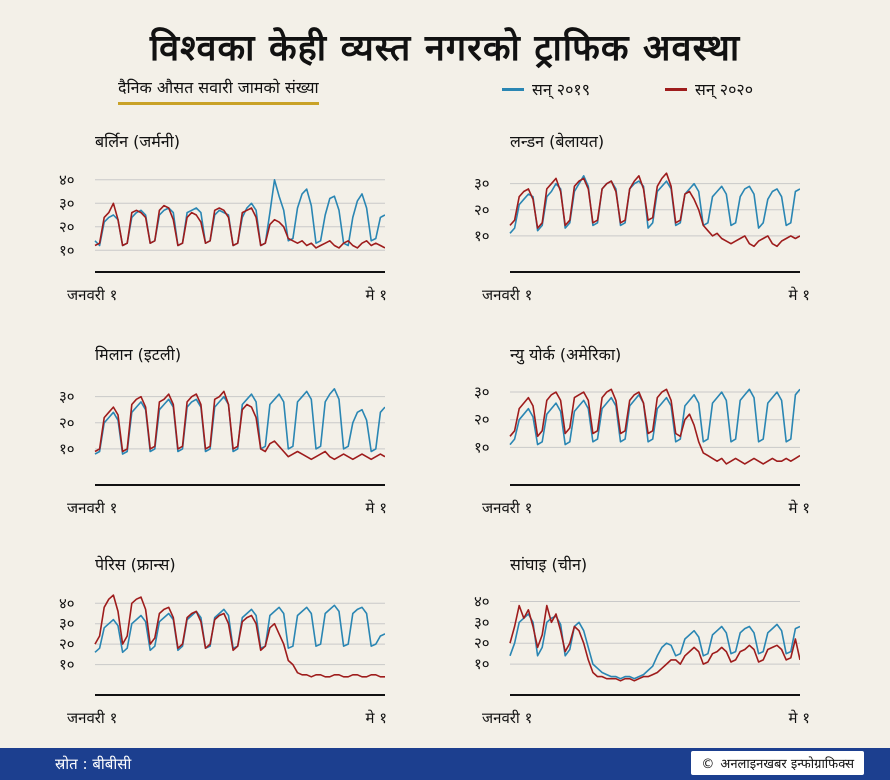 The image size is (890, 780). I want to click on legend-swatch-2019, so click(513, 89).